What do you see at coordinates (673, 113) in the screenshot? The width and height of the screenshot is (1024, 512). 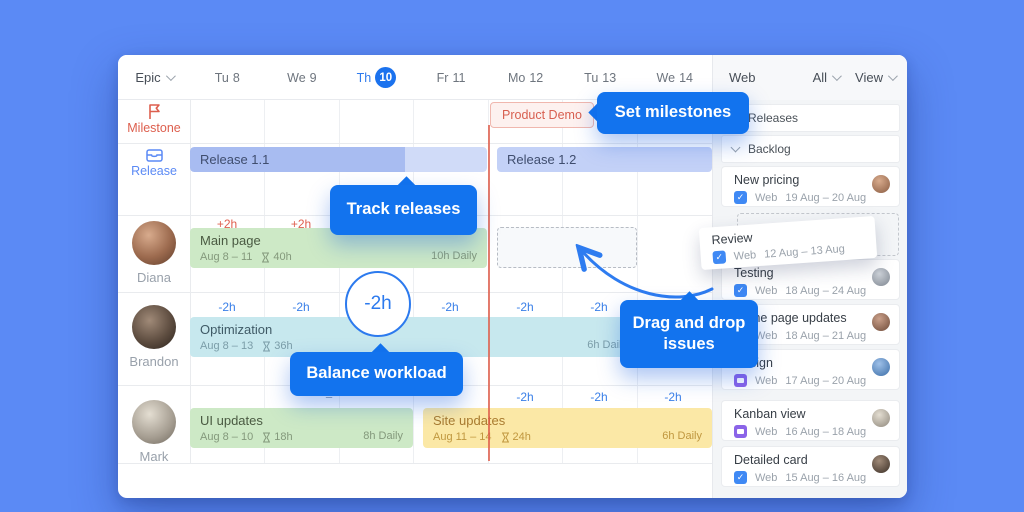 I see `tooltip-set-milestones: Set milestones` at bounding box center [673, 113].